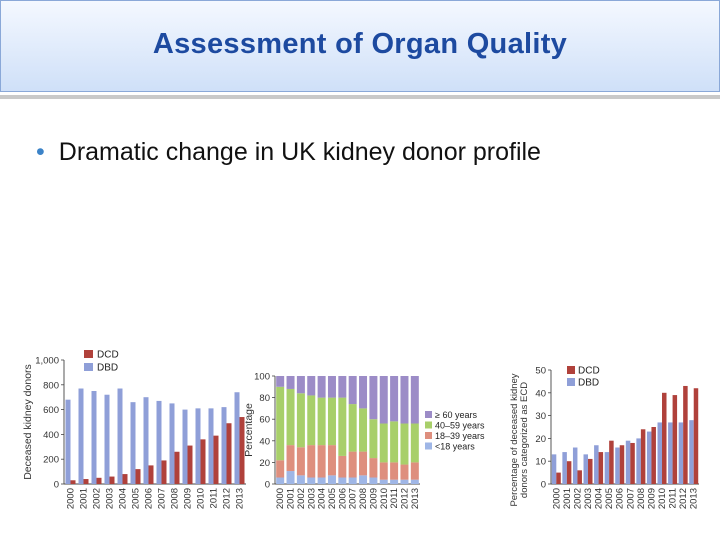 The height and width of the screenshot is (540, 720). Describe the element at coordinates (240, 498) in the screenshot. I see `x-tick-label: 2013` at that location.